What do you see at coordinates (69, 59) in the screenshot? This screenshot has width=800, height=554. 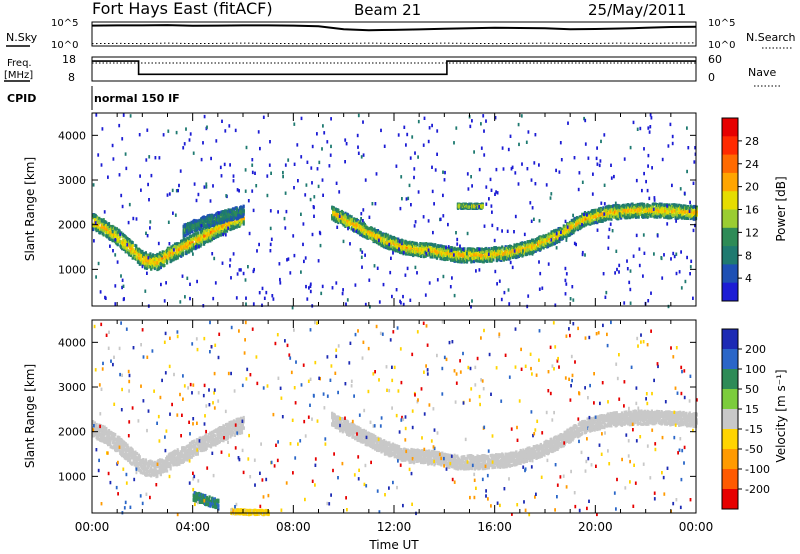 I see `freq-tick-top: 18` at bounding box center [69, 59].